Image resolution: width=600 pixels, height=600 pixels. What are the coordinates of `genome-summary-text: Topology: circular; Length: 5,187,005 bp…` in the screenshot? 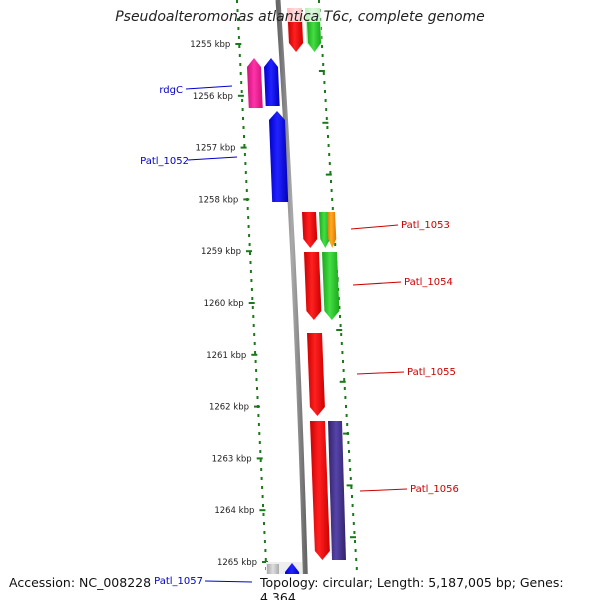 It's located at (429, 587).